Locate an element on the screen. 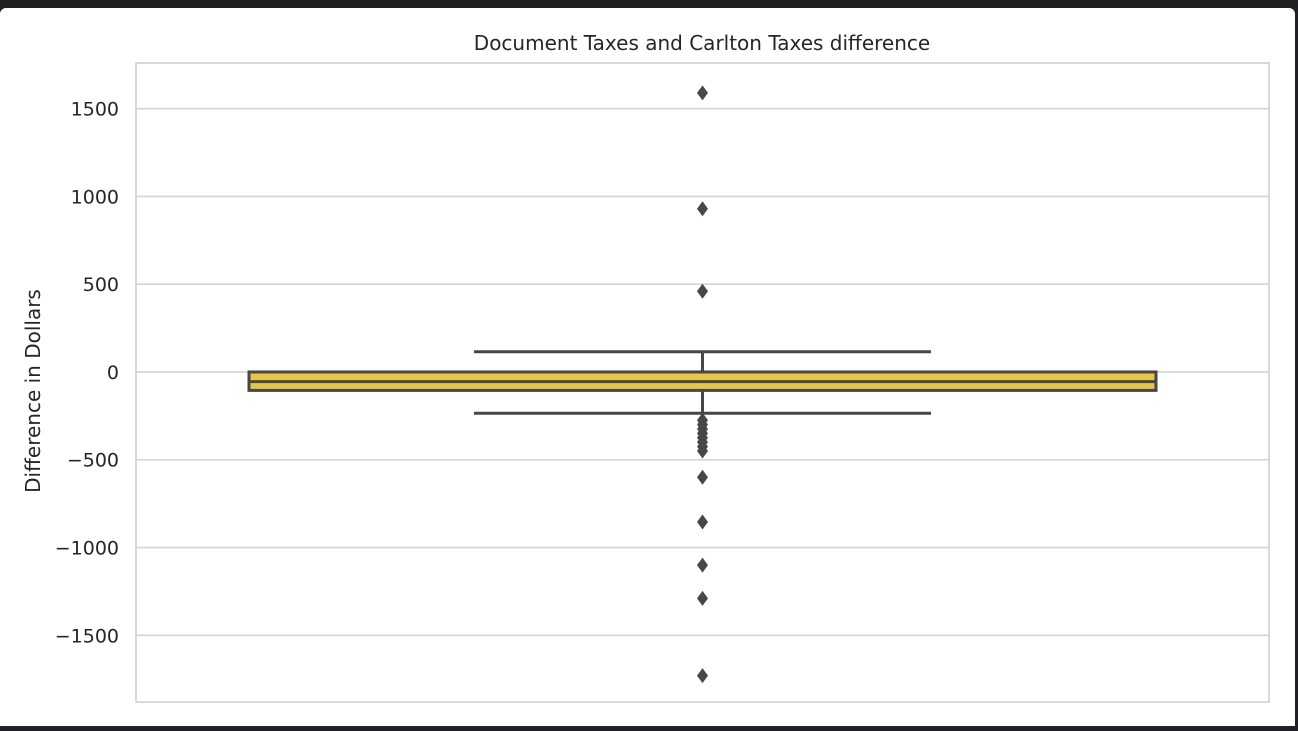  outlier-points is located at coordinates (702, 384).